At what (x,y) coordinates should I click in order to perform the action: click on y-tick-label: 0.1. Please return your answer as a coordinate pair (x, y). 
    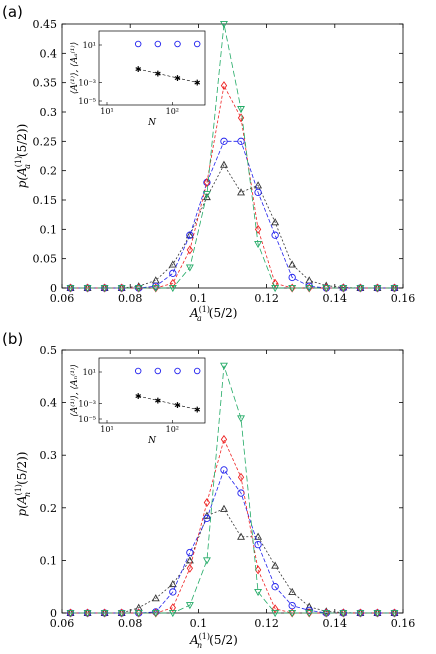
    Looking at the image, I should click on (49, 229).